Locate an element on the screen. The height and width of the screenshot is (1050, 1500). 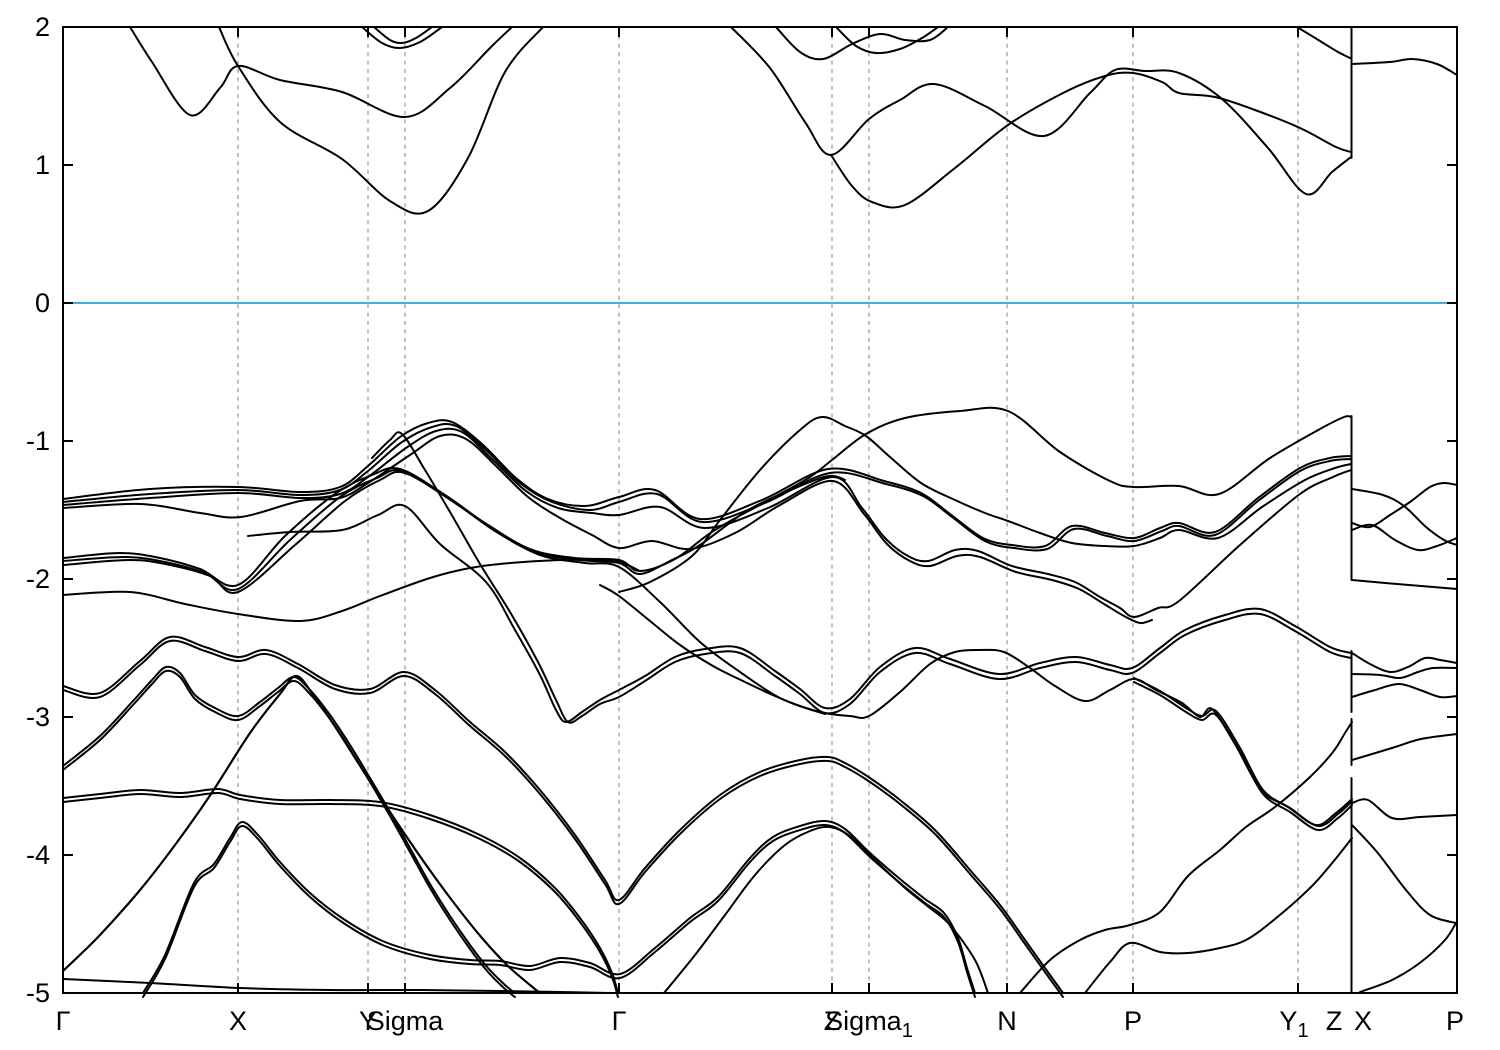
svg-text: 1 is located at coordinates (42, 165).